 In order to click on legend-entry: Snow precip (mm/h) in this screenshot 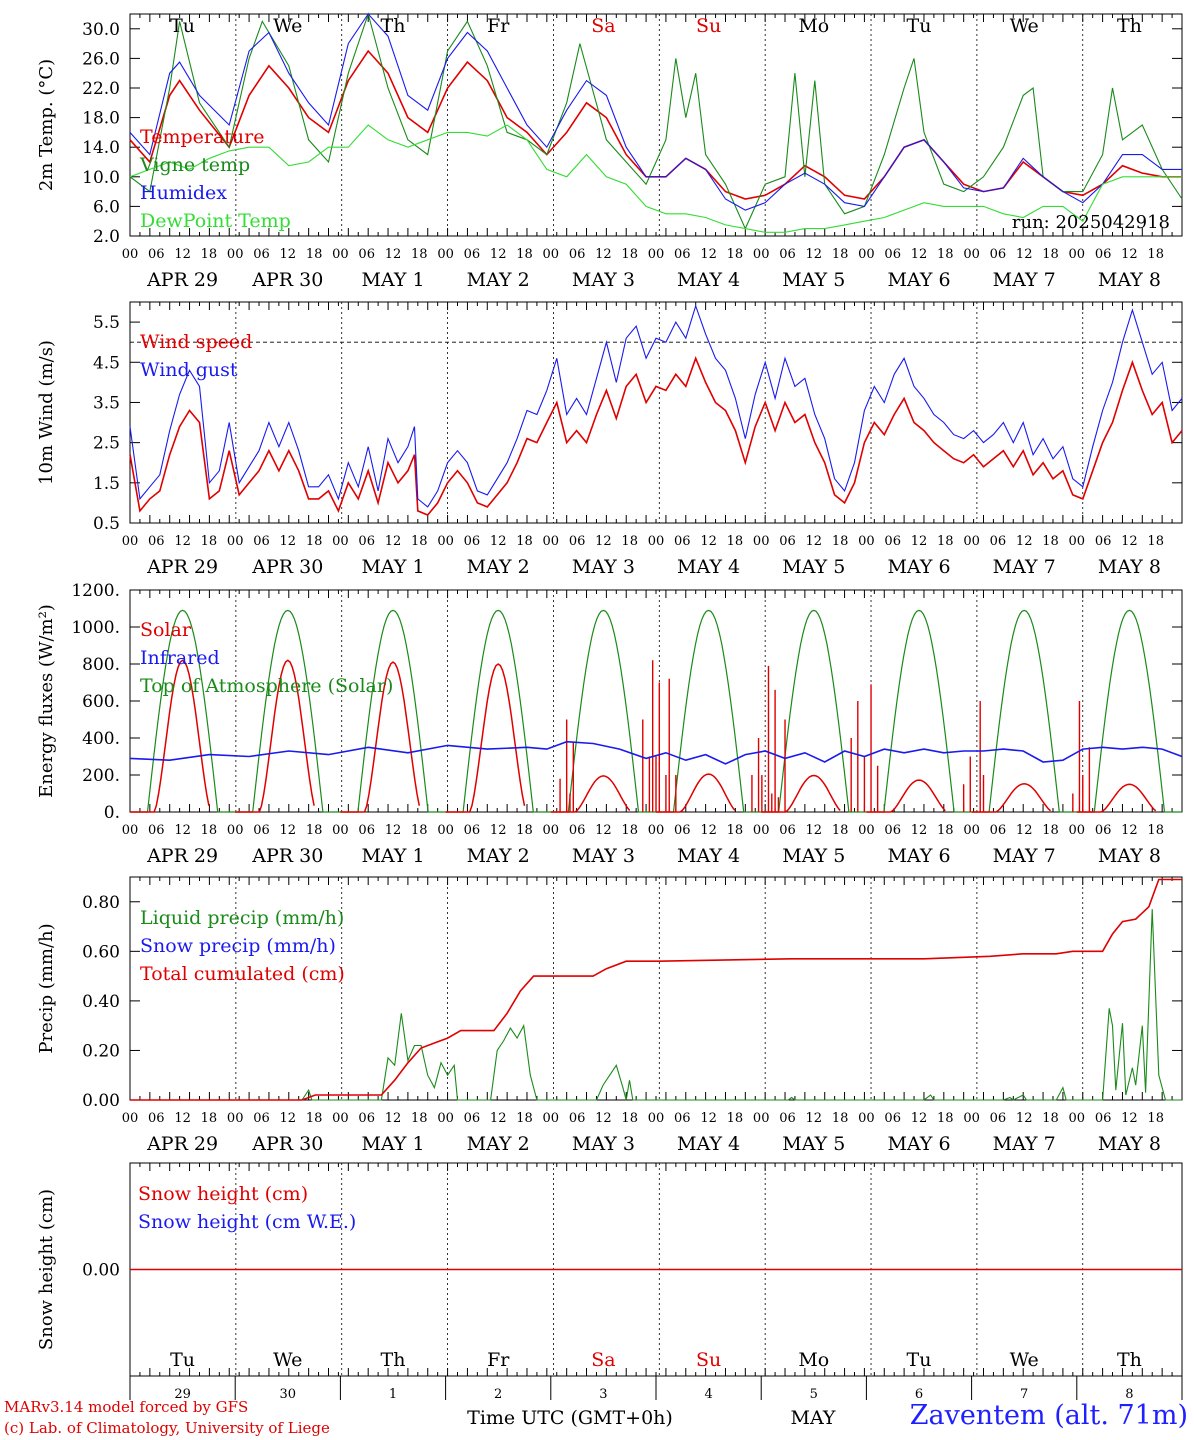, I will do `click(238, 946)`.